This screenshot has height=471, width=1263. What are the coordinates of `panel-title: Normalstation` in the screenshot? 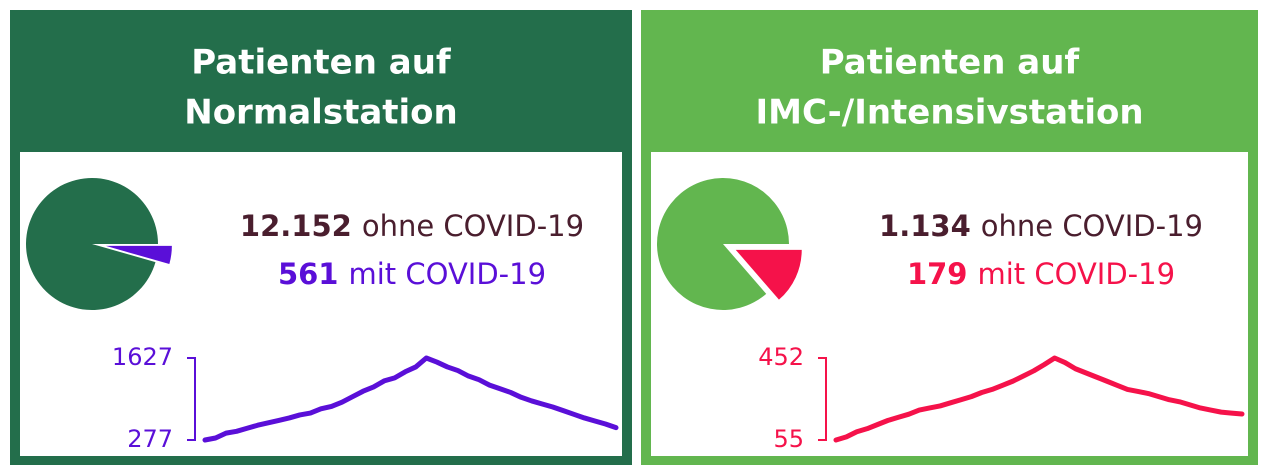 It's located at (321, 113).